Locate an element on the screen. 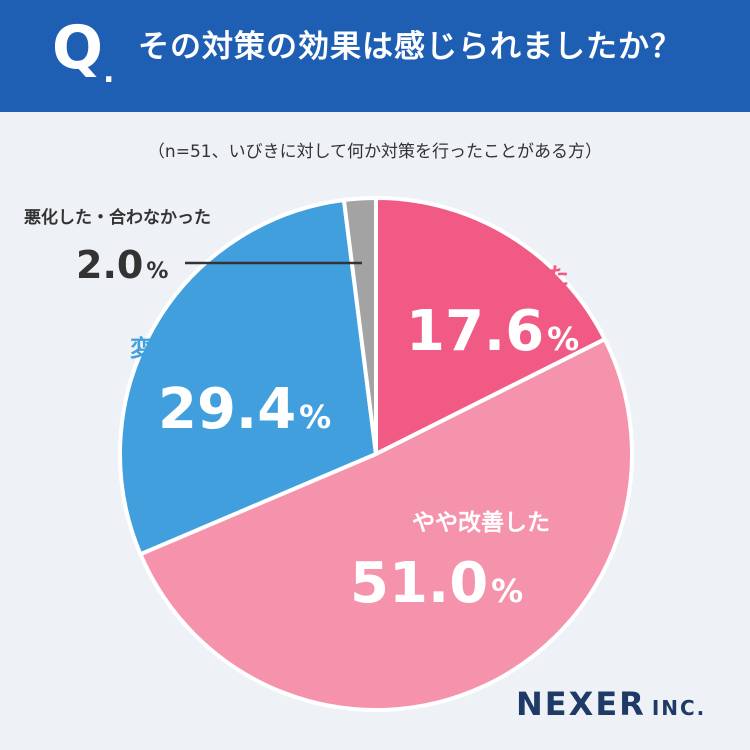 This screenshot has height=750, width=750. value-worsened: 2.0% is located at coordinates (122, 265).